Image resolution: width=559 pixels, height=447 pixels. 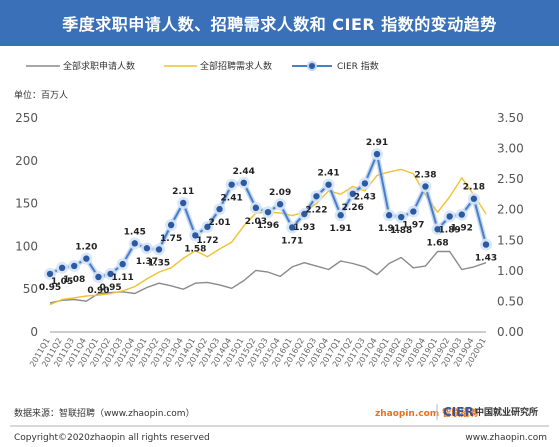 What do you see at coordinates (292, 241) in the screenshot?
I see `cier-data-label: 1.71` at bounding box center [292, 241].